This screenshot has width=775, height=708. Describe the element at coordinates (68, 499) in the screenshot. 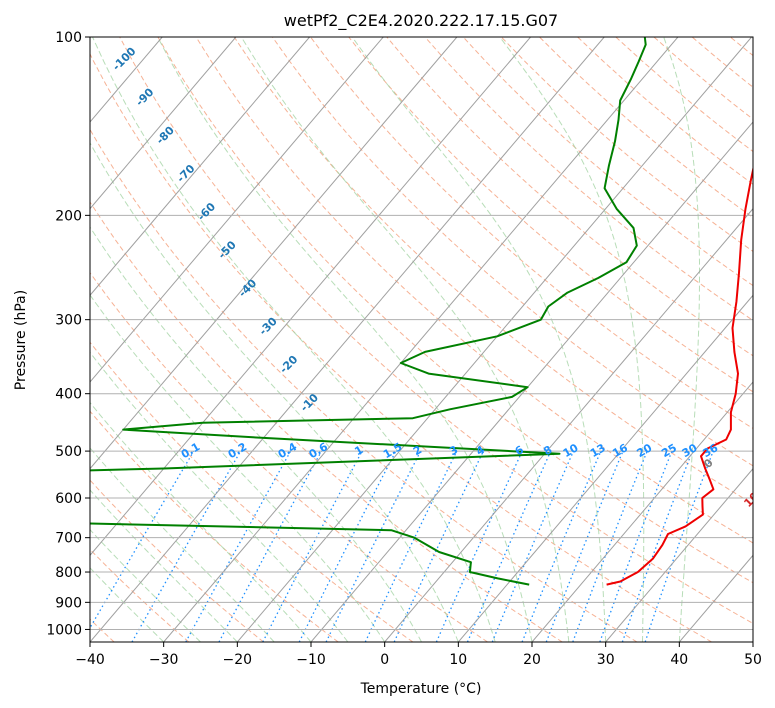

I see `y-tick-label: 600` at that location.